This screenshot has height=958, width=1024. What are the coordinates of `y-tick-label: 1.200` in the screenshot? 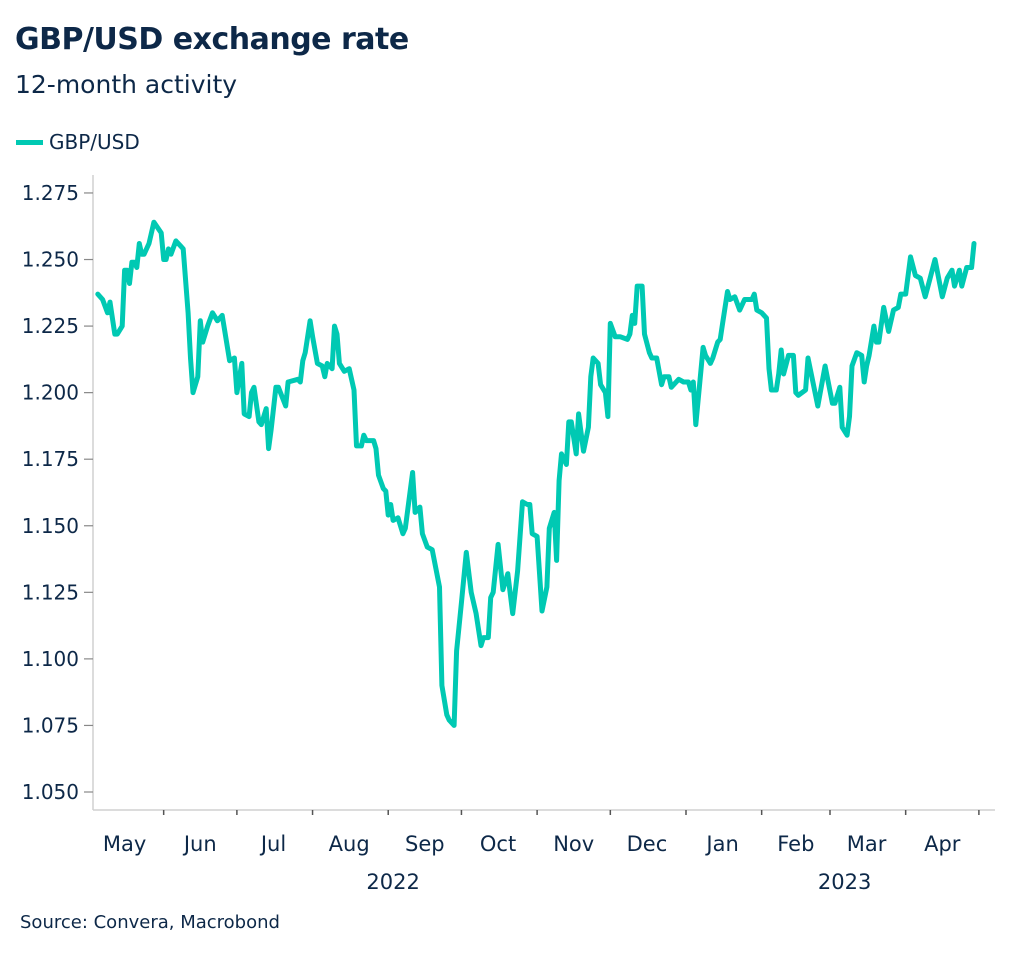 It's located at (50, 393).